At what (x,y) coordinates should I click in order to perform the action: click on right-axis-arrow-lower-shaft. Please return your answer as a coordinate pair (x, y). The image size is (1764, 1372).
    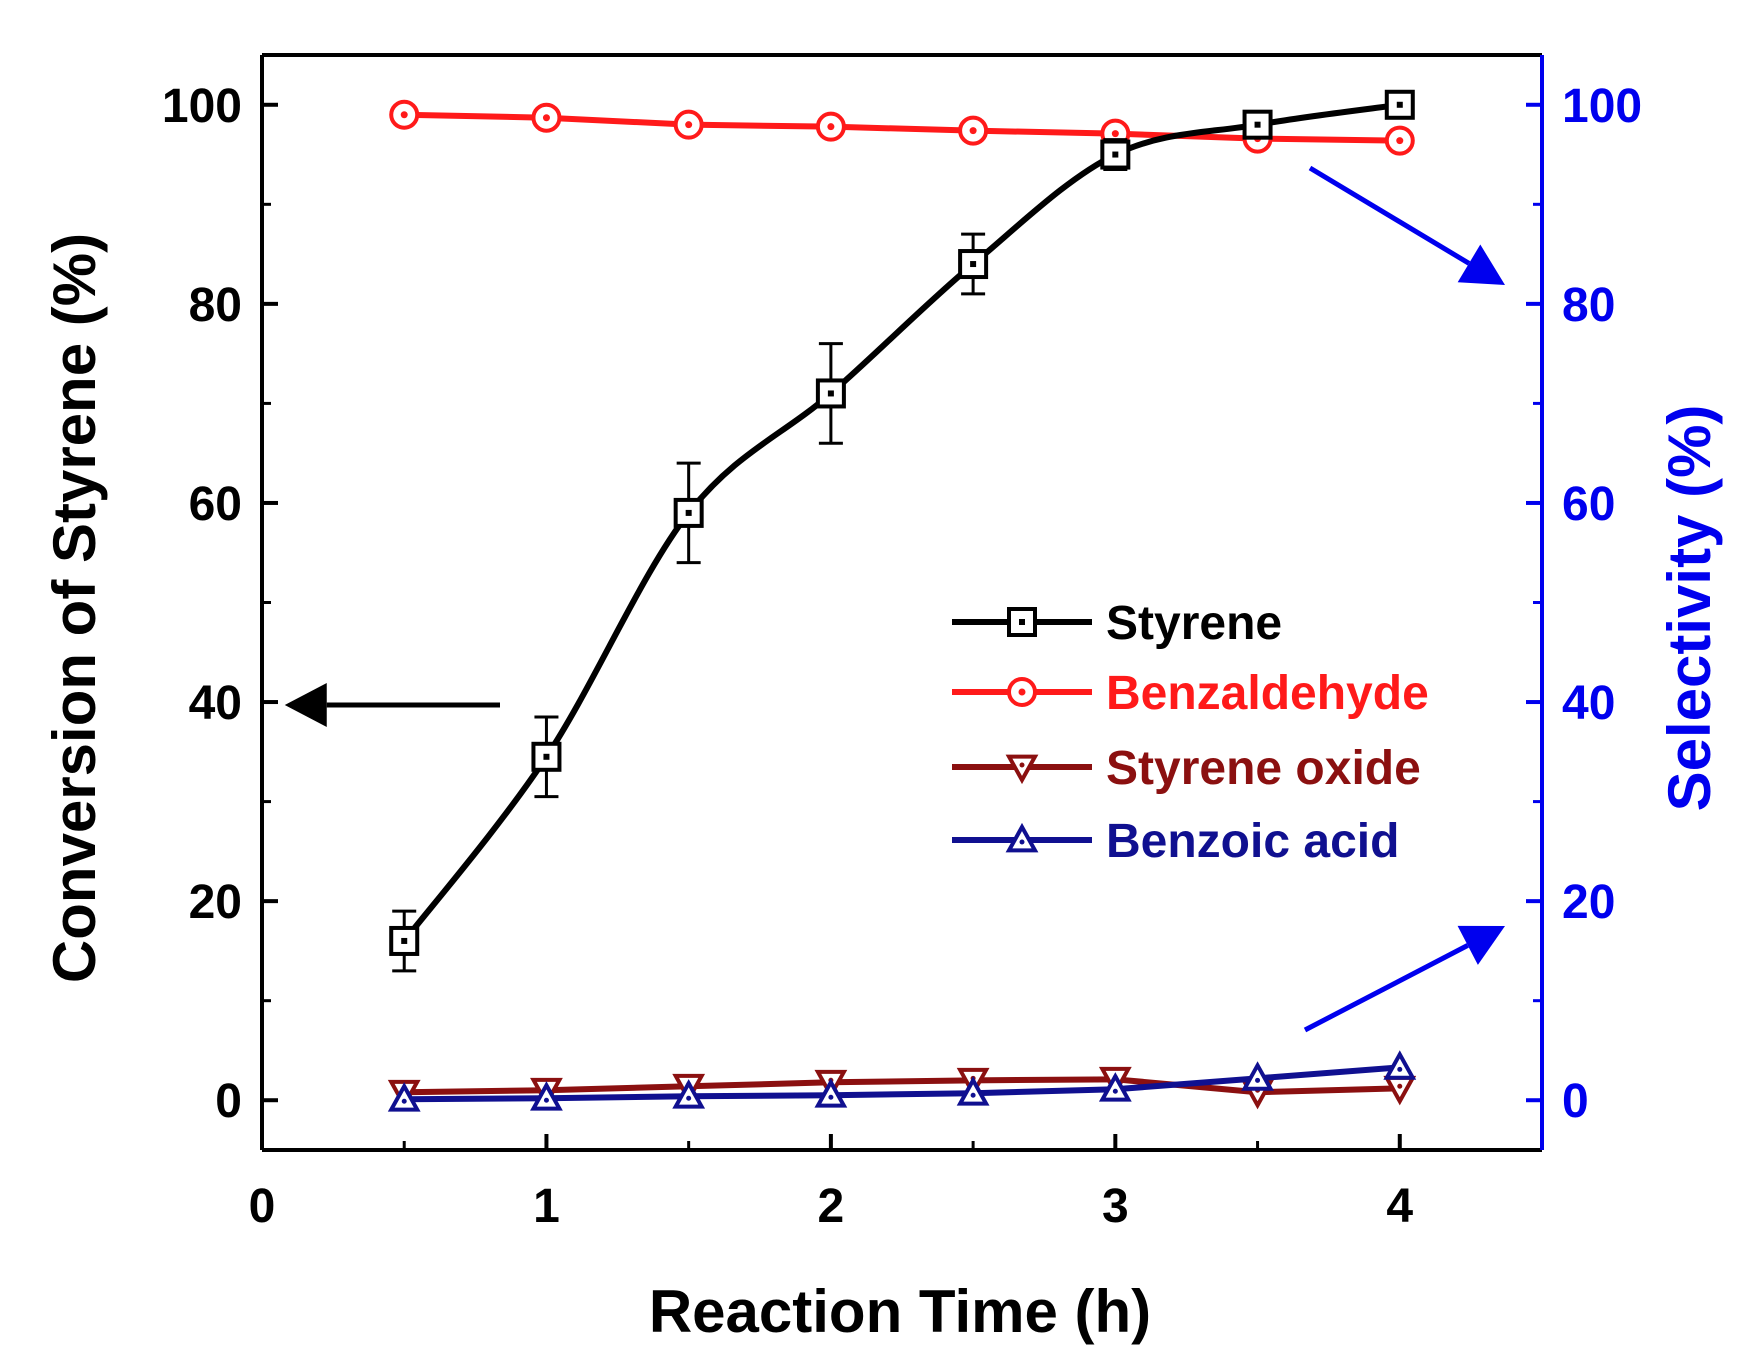
    Looking at the image, I should click on (1386, 988).